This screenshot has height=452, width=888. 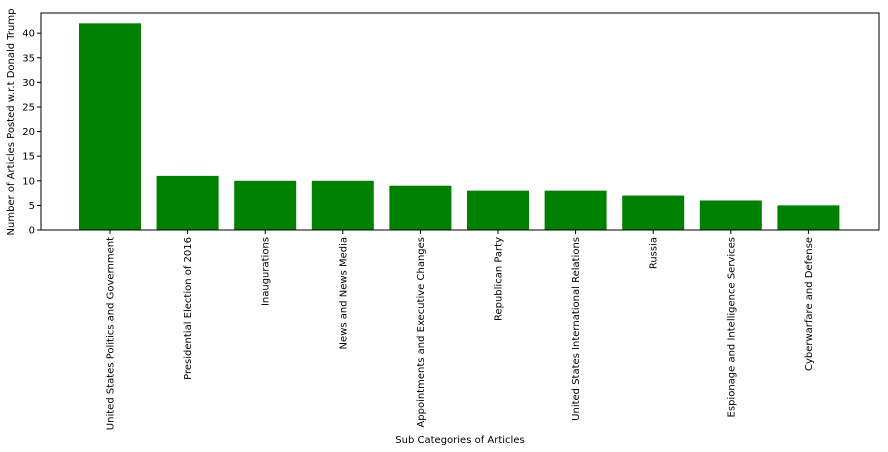 I want to click on x-tick-label: Cyberwarfare and Defense, so click(x=809, y=304).